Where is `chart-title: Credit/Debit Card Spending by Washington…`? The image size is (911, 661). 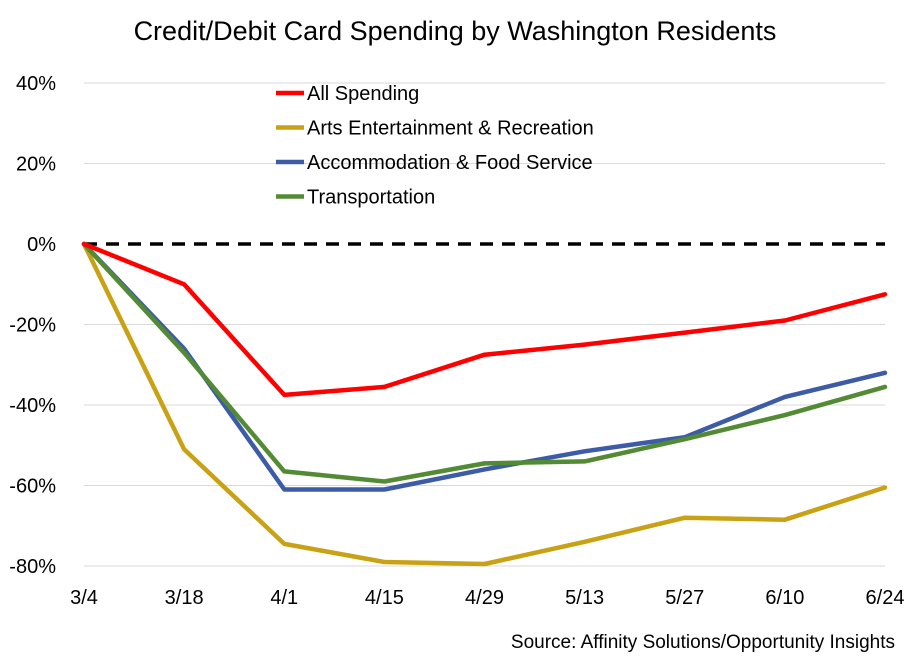
chart-title: Credit/Debit Card Spending by Washington… is located at coordinates (455, 31).